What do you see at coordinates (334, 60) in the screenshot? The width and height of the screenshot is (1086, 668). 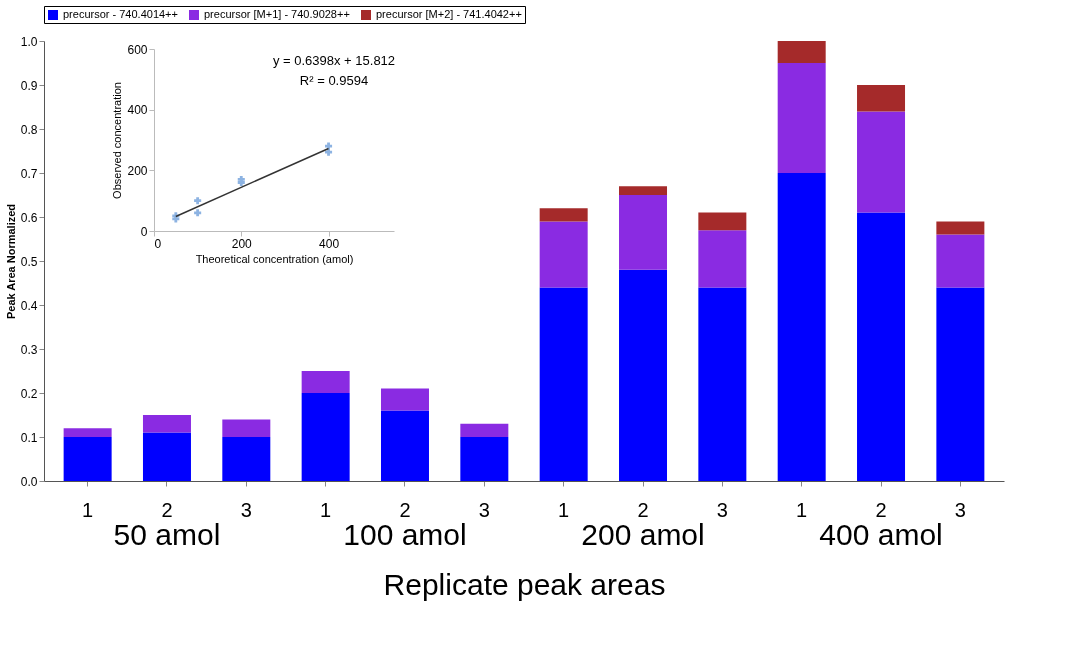 I see `annotation: y = 0.6398x + 15.812` at bounding box center [334, 60].